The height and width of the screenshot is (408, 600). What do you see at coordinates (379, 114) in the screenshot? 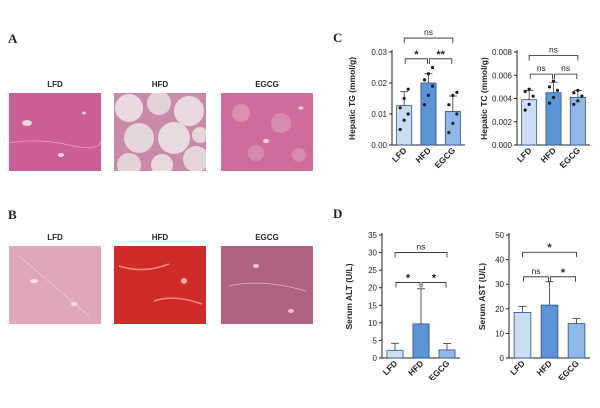
I see `y-tick-label: 0.01` at bounding box center [379, 114].